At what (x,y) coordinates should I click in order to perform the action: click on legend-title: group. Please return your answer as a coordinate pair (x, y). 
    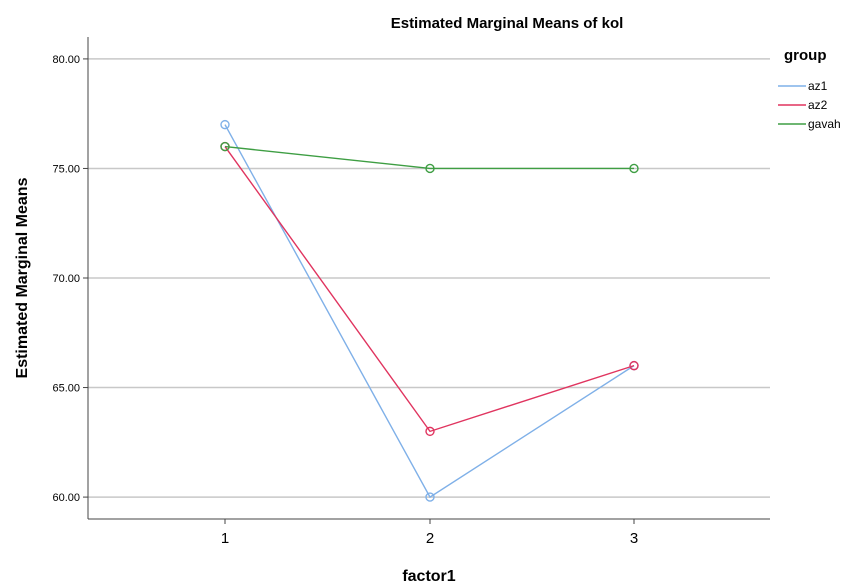
    Looking at the image, I should click on (805, 55).